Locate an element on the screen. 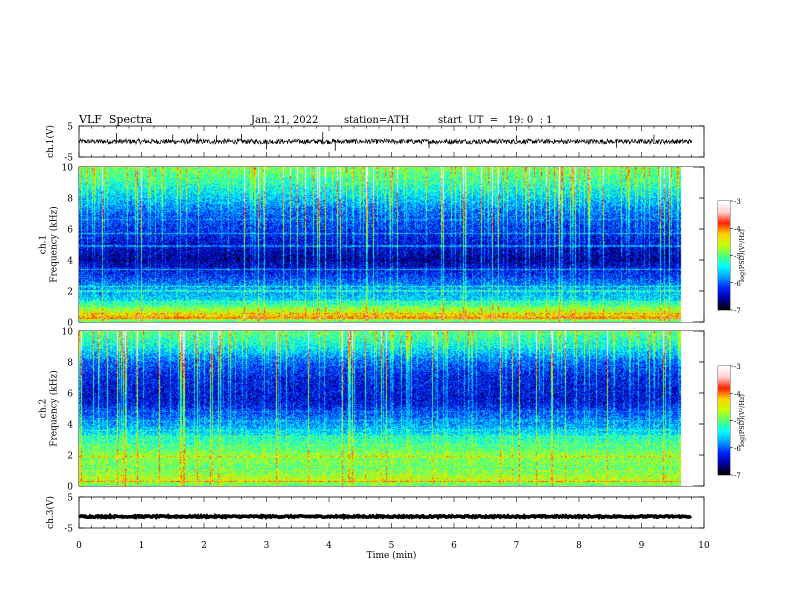 The image size is (792, 612). y-axis-label-group: ch.2 Frequency (kHz) is located at coordinates (49, 408).